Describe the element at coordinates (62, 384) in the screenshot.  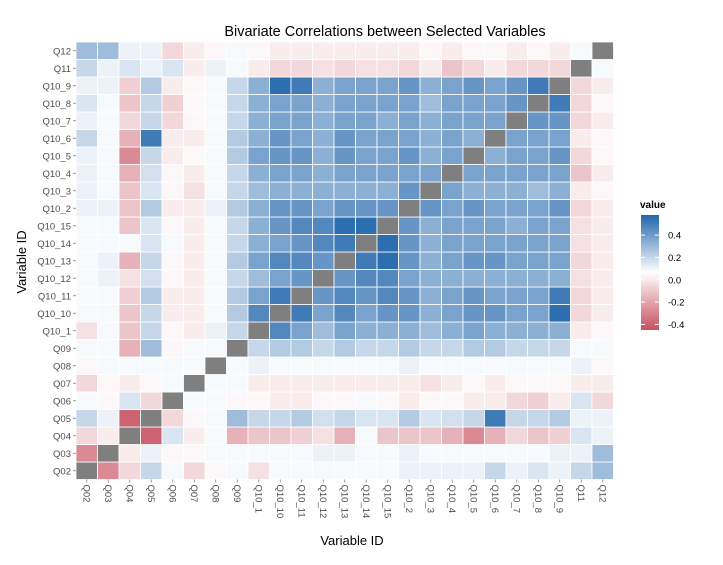
I see `y-tick-label: Q07` at that location.